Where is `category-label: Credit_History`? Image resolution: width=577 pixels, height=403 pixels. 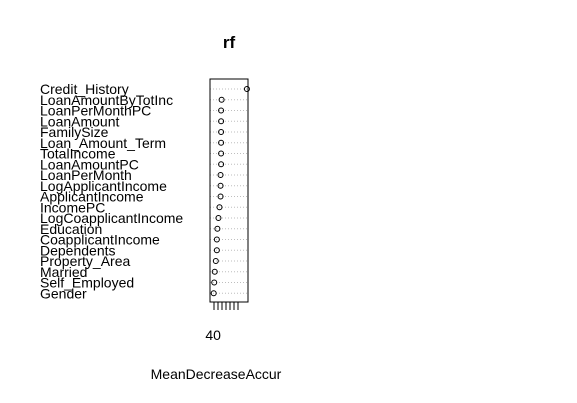
category-label: Credit_History is located at coordinates (84, 89).